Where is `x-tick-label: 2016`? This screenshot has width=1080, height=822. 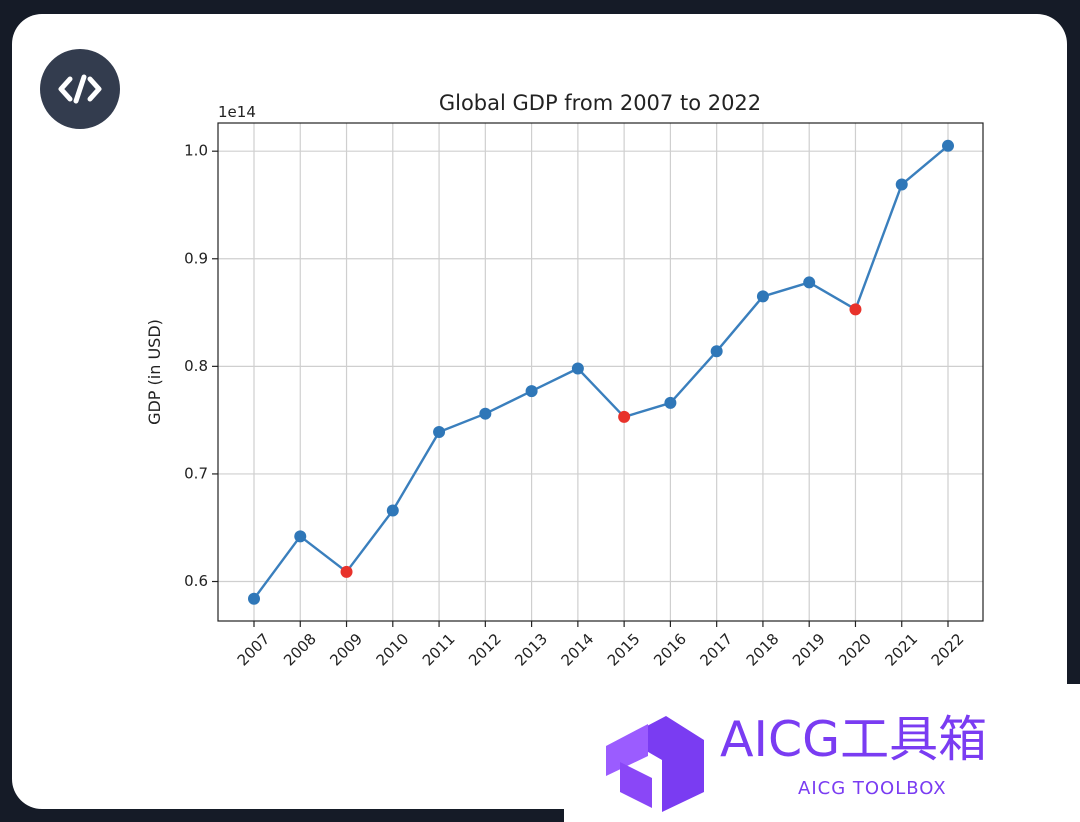 x-tick-label: 2016 is located at coordinates (670, 650).